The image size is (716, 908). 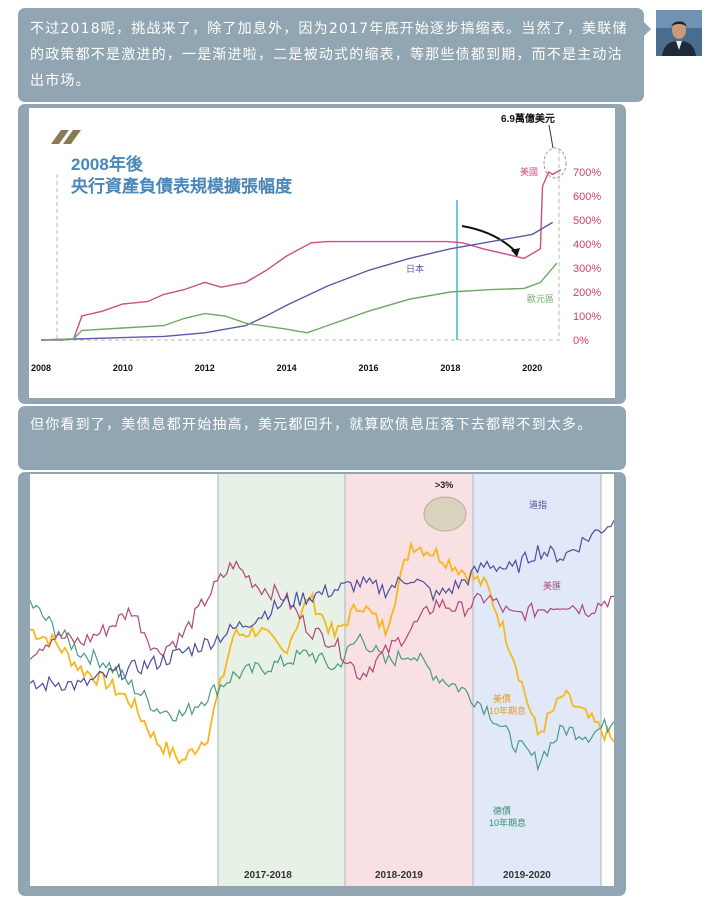 What do you see at coordinates (322, 438) in the screenshot?
I see `message-bubble-2: 但你看到了，美债息都开始抽高，美元都回升，就算欧债息压落下去都帮不到太多。` at bounding box center [322, 438].